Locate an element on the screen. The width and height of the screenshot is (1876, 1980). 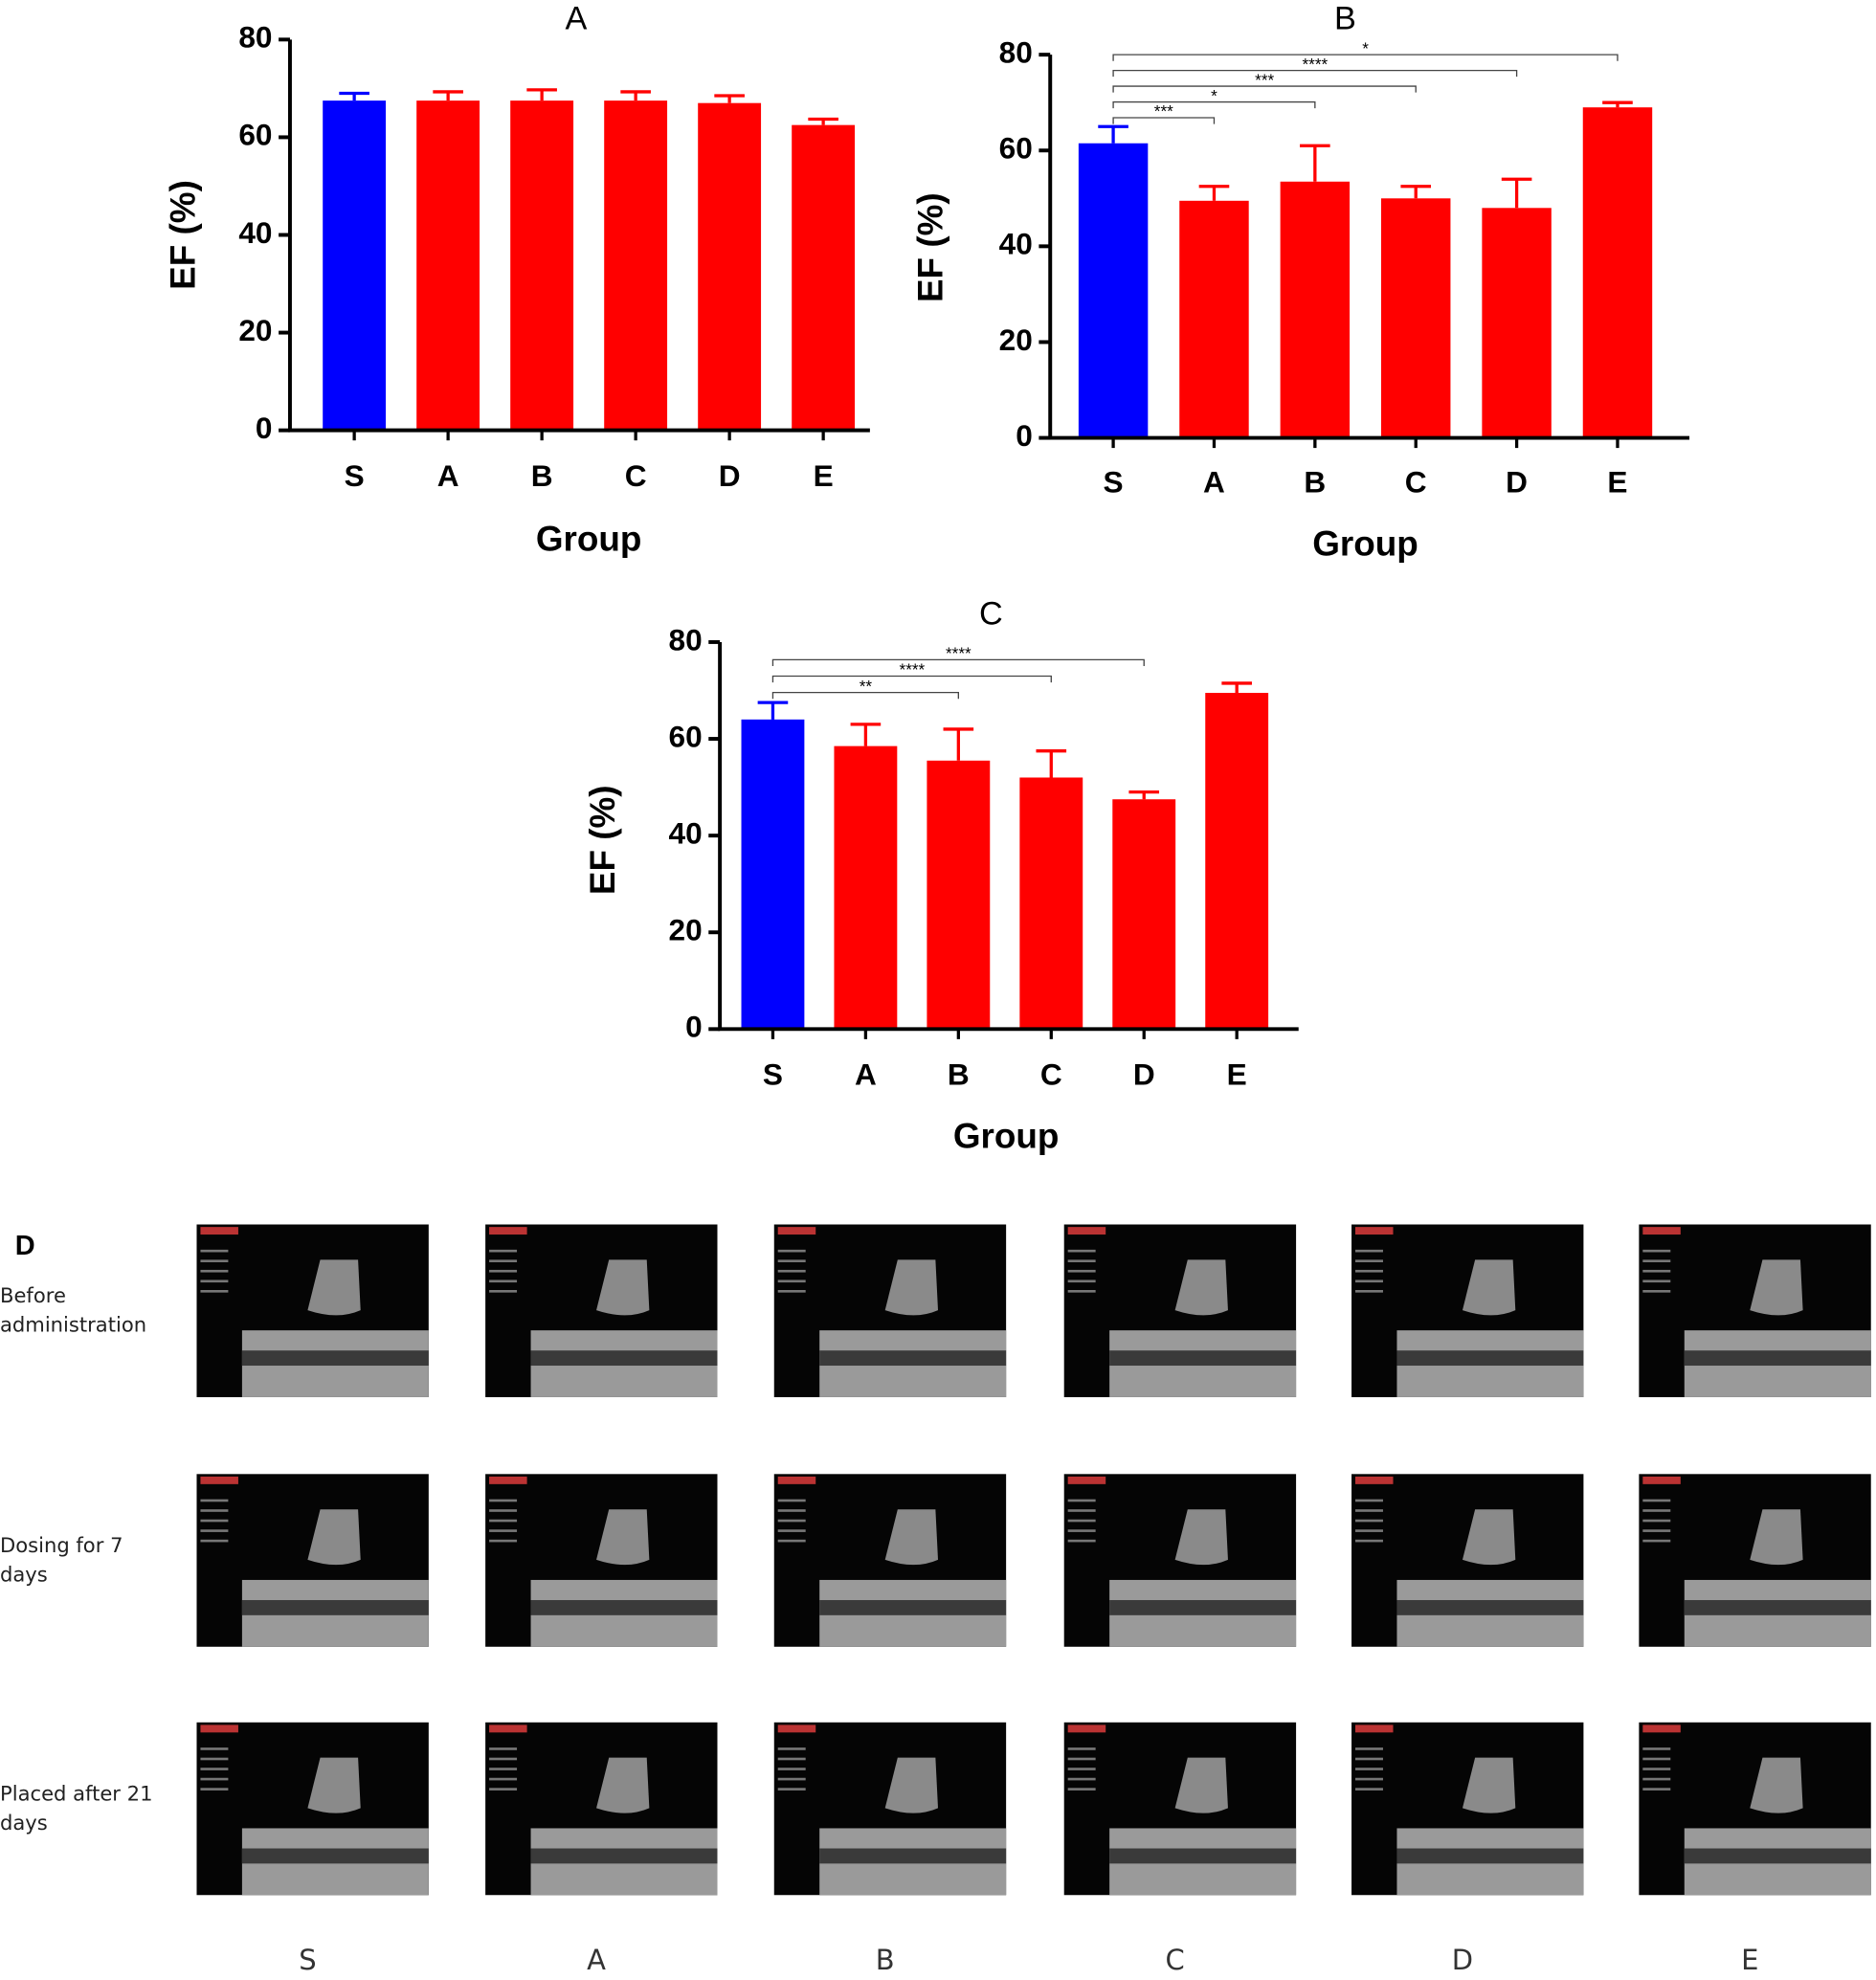
y-tick-label: 40 is located at coordinates (686, 832).